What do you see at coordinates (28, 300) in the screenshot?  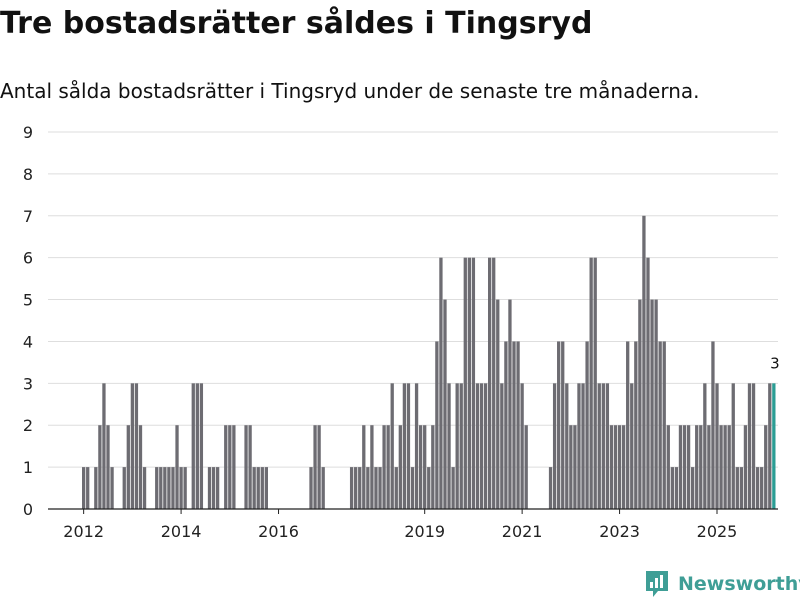 I see `y-tick-label: 5` at bounding box center [28, 300].